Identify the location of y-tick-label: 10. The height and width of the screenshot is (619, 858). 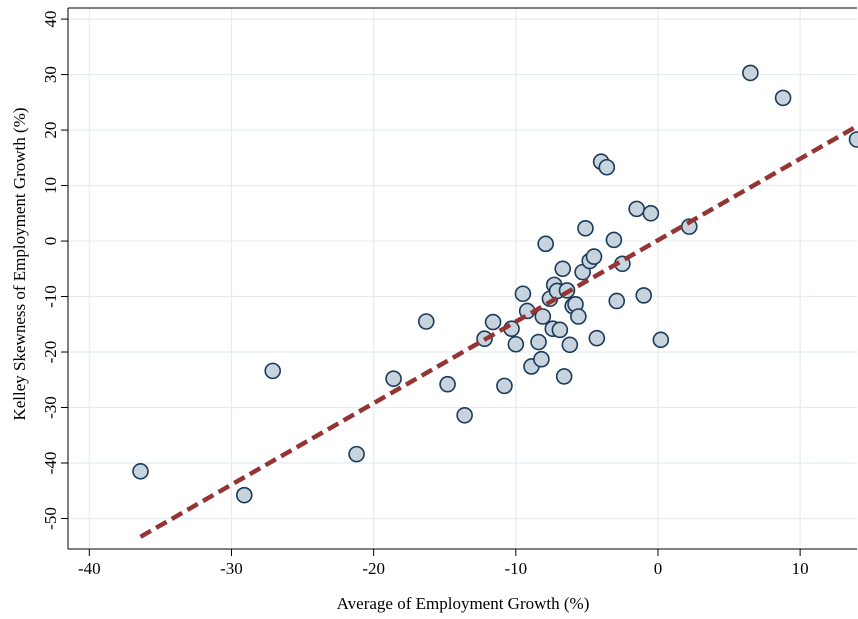
(50, 185).